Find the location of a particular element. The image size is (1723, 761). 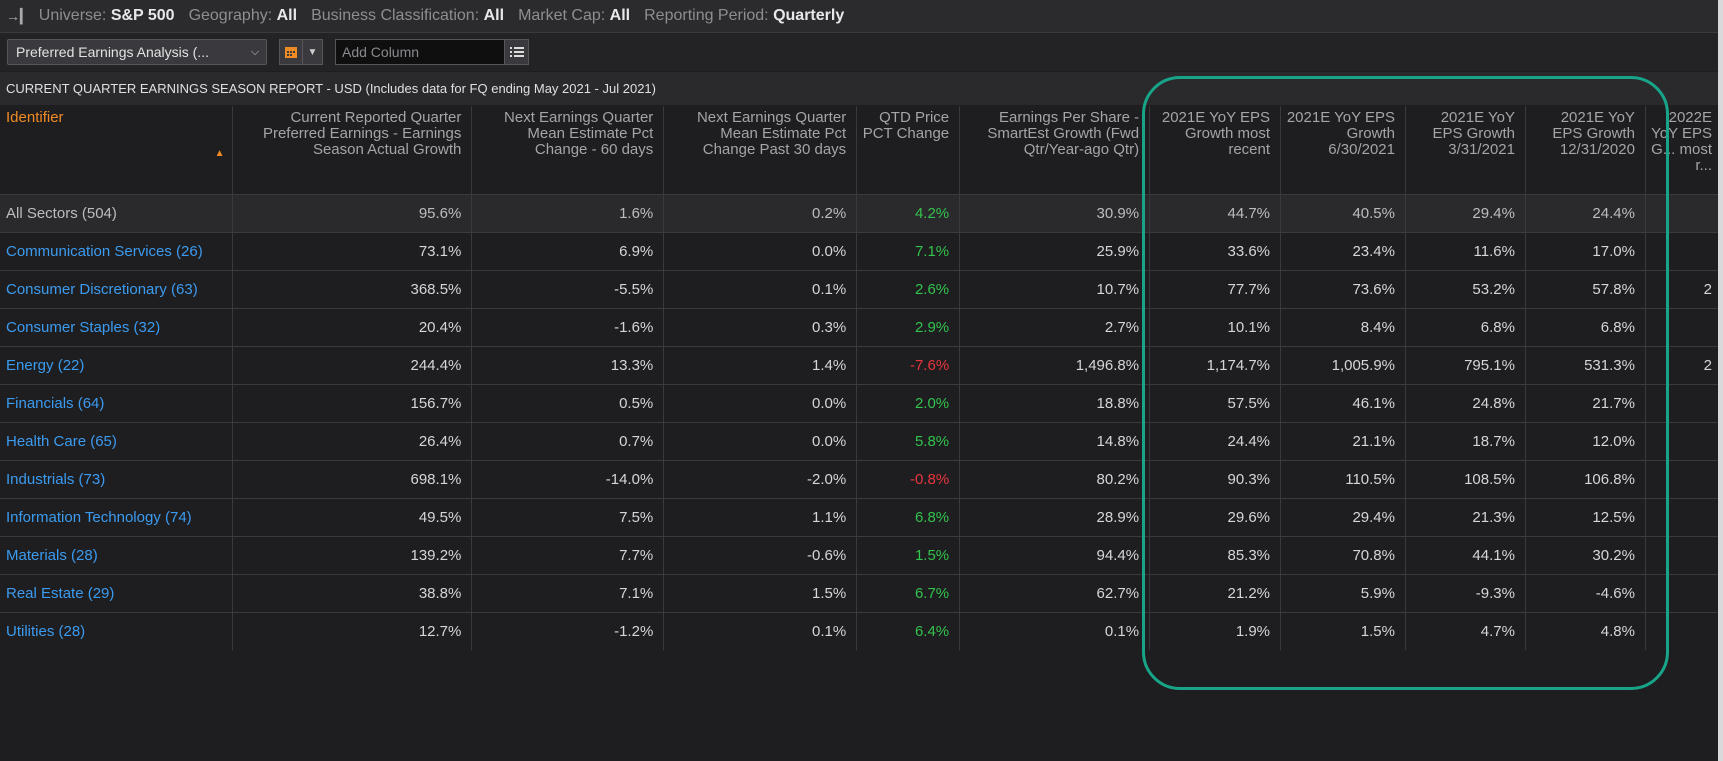

sector-link: Consumer Discretionary (63) is located at coordinates (117, 289).